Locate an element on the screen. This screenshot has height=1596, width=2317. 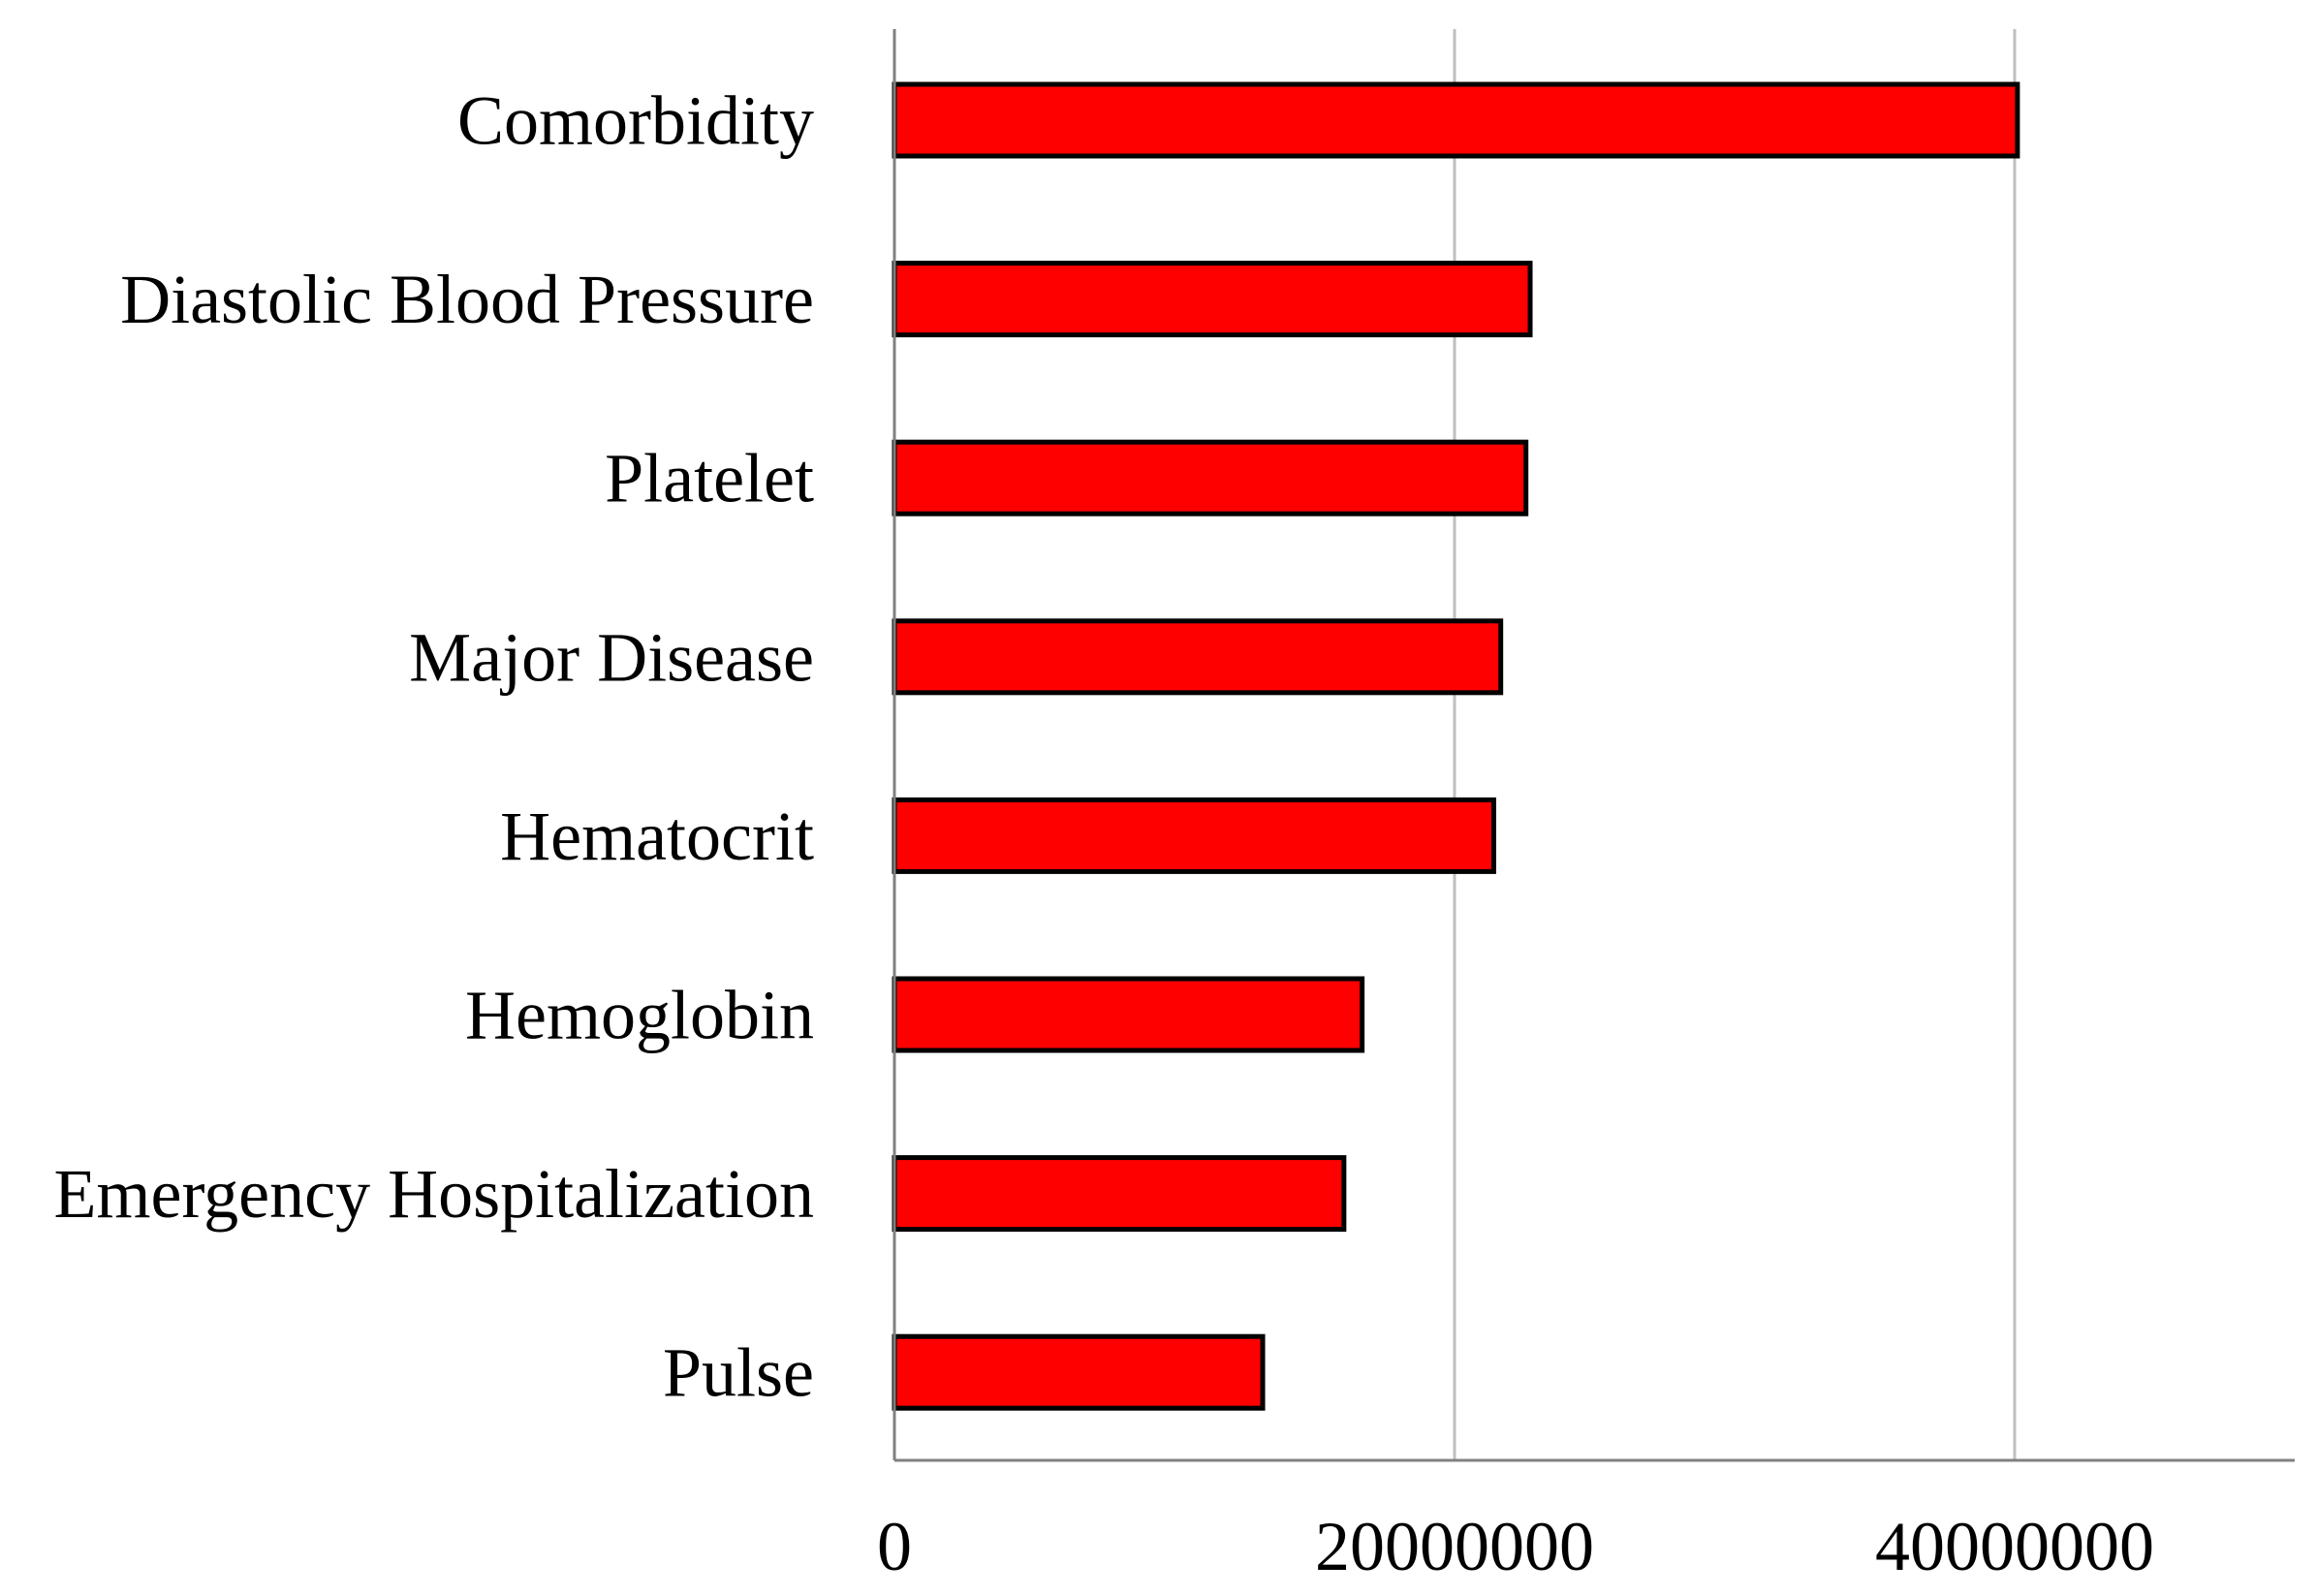
category-label-platelet: Platelet is located at coordinates (709, 478).